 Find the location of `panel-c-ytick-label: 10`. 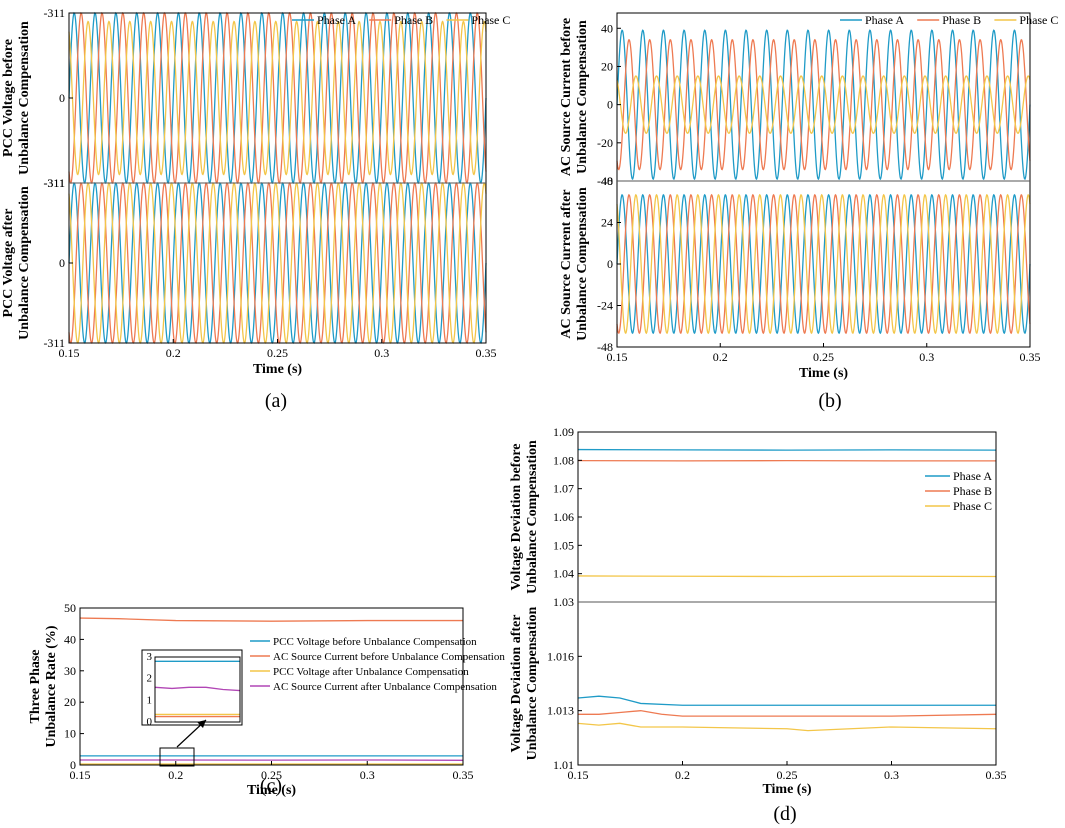

panel-c-ytick-label: 10 is located at coordinates (70, 734).